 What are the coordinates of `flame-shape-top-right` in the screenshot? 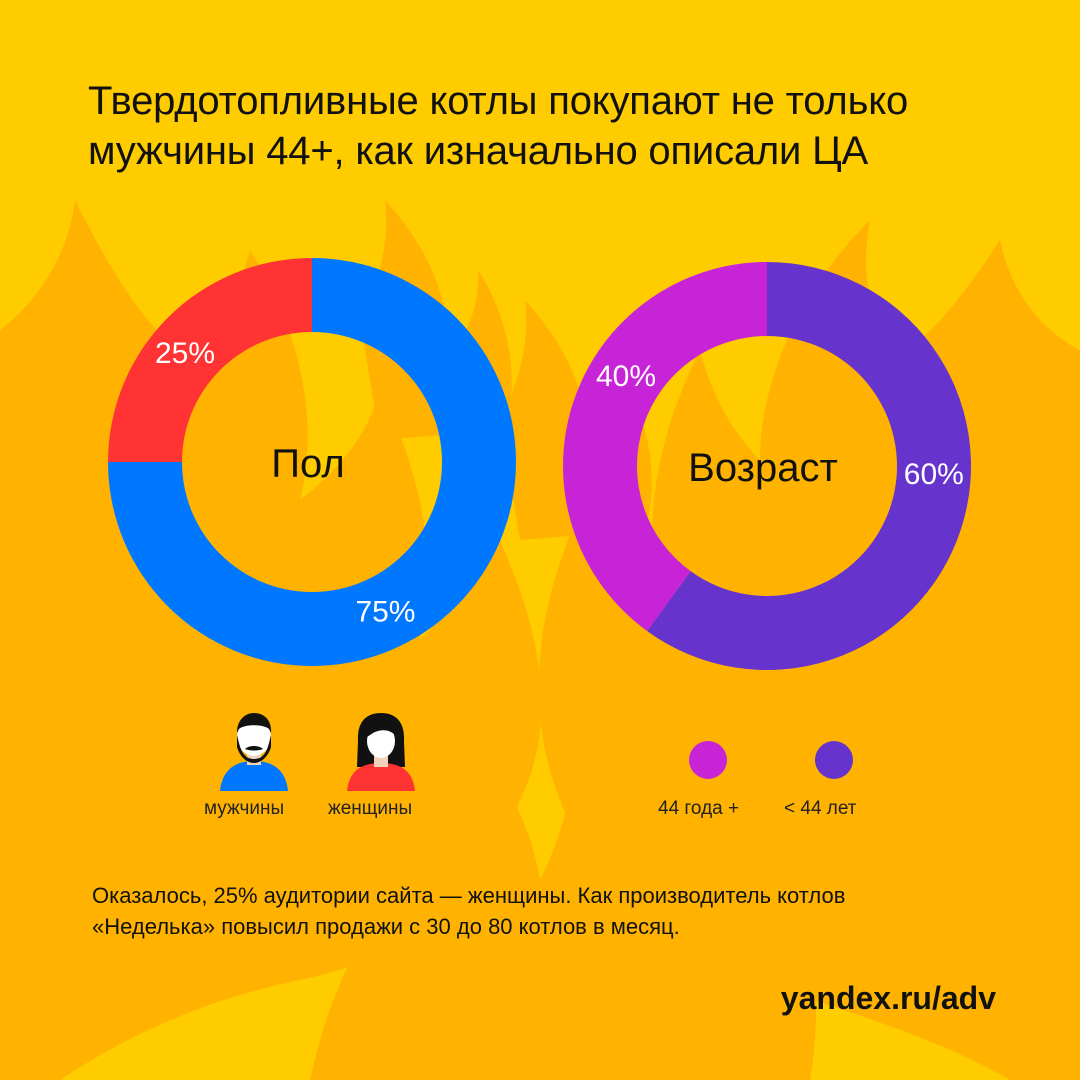 It's located at (1008, 580).